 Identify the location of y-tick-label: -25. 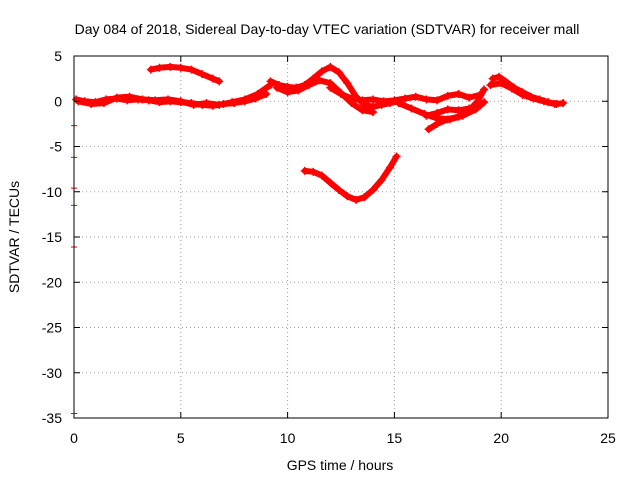
(52, 328).